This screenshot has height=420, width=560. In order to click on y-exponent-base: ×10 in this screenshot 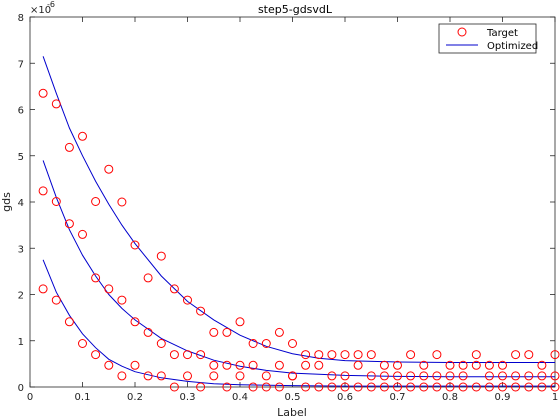, I will do `click(40, 10)`.